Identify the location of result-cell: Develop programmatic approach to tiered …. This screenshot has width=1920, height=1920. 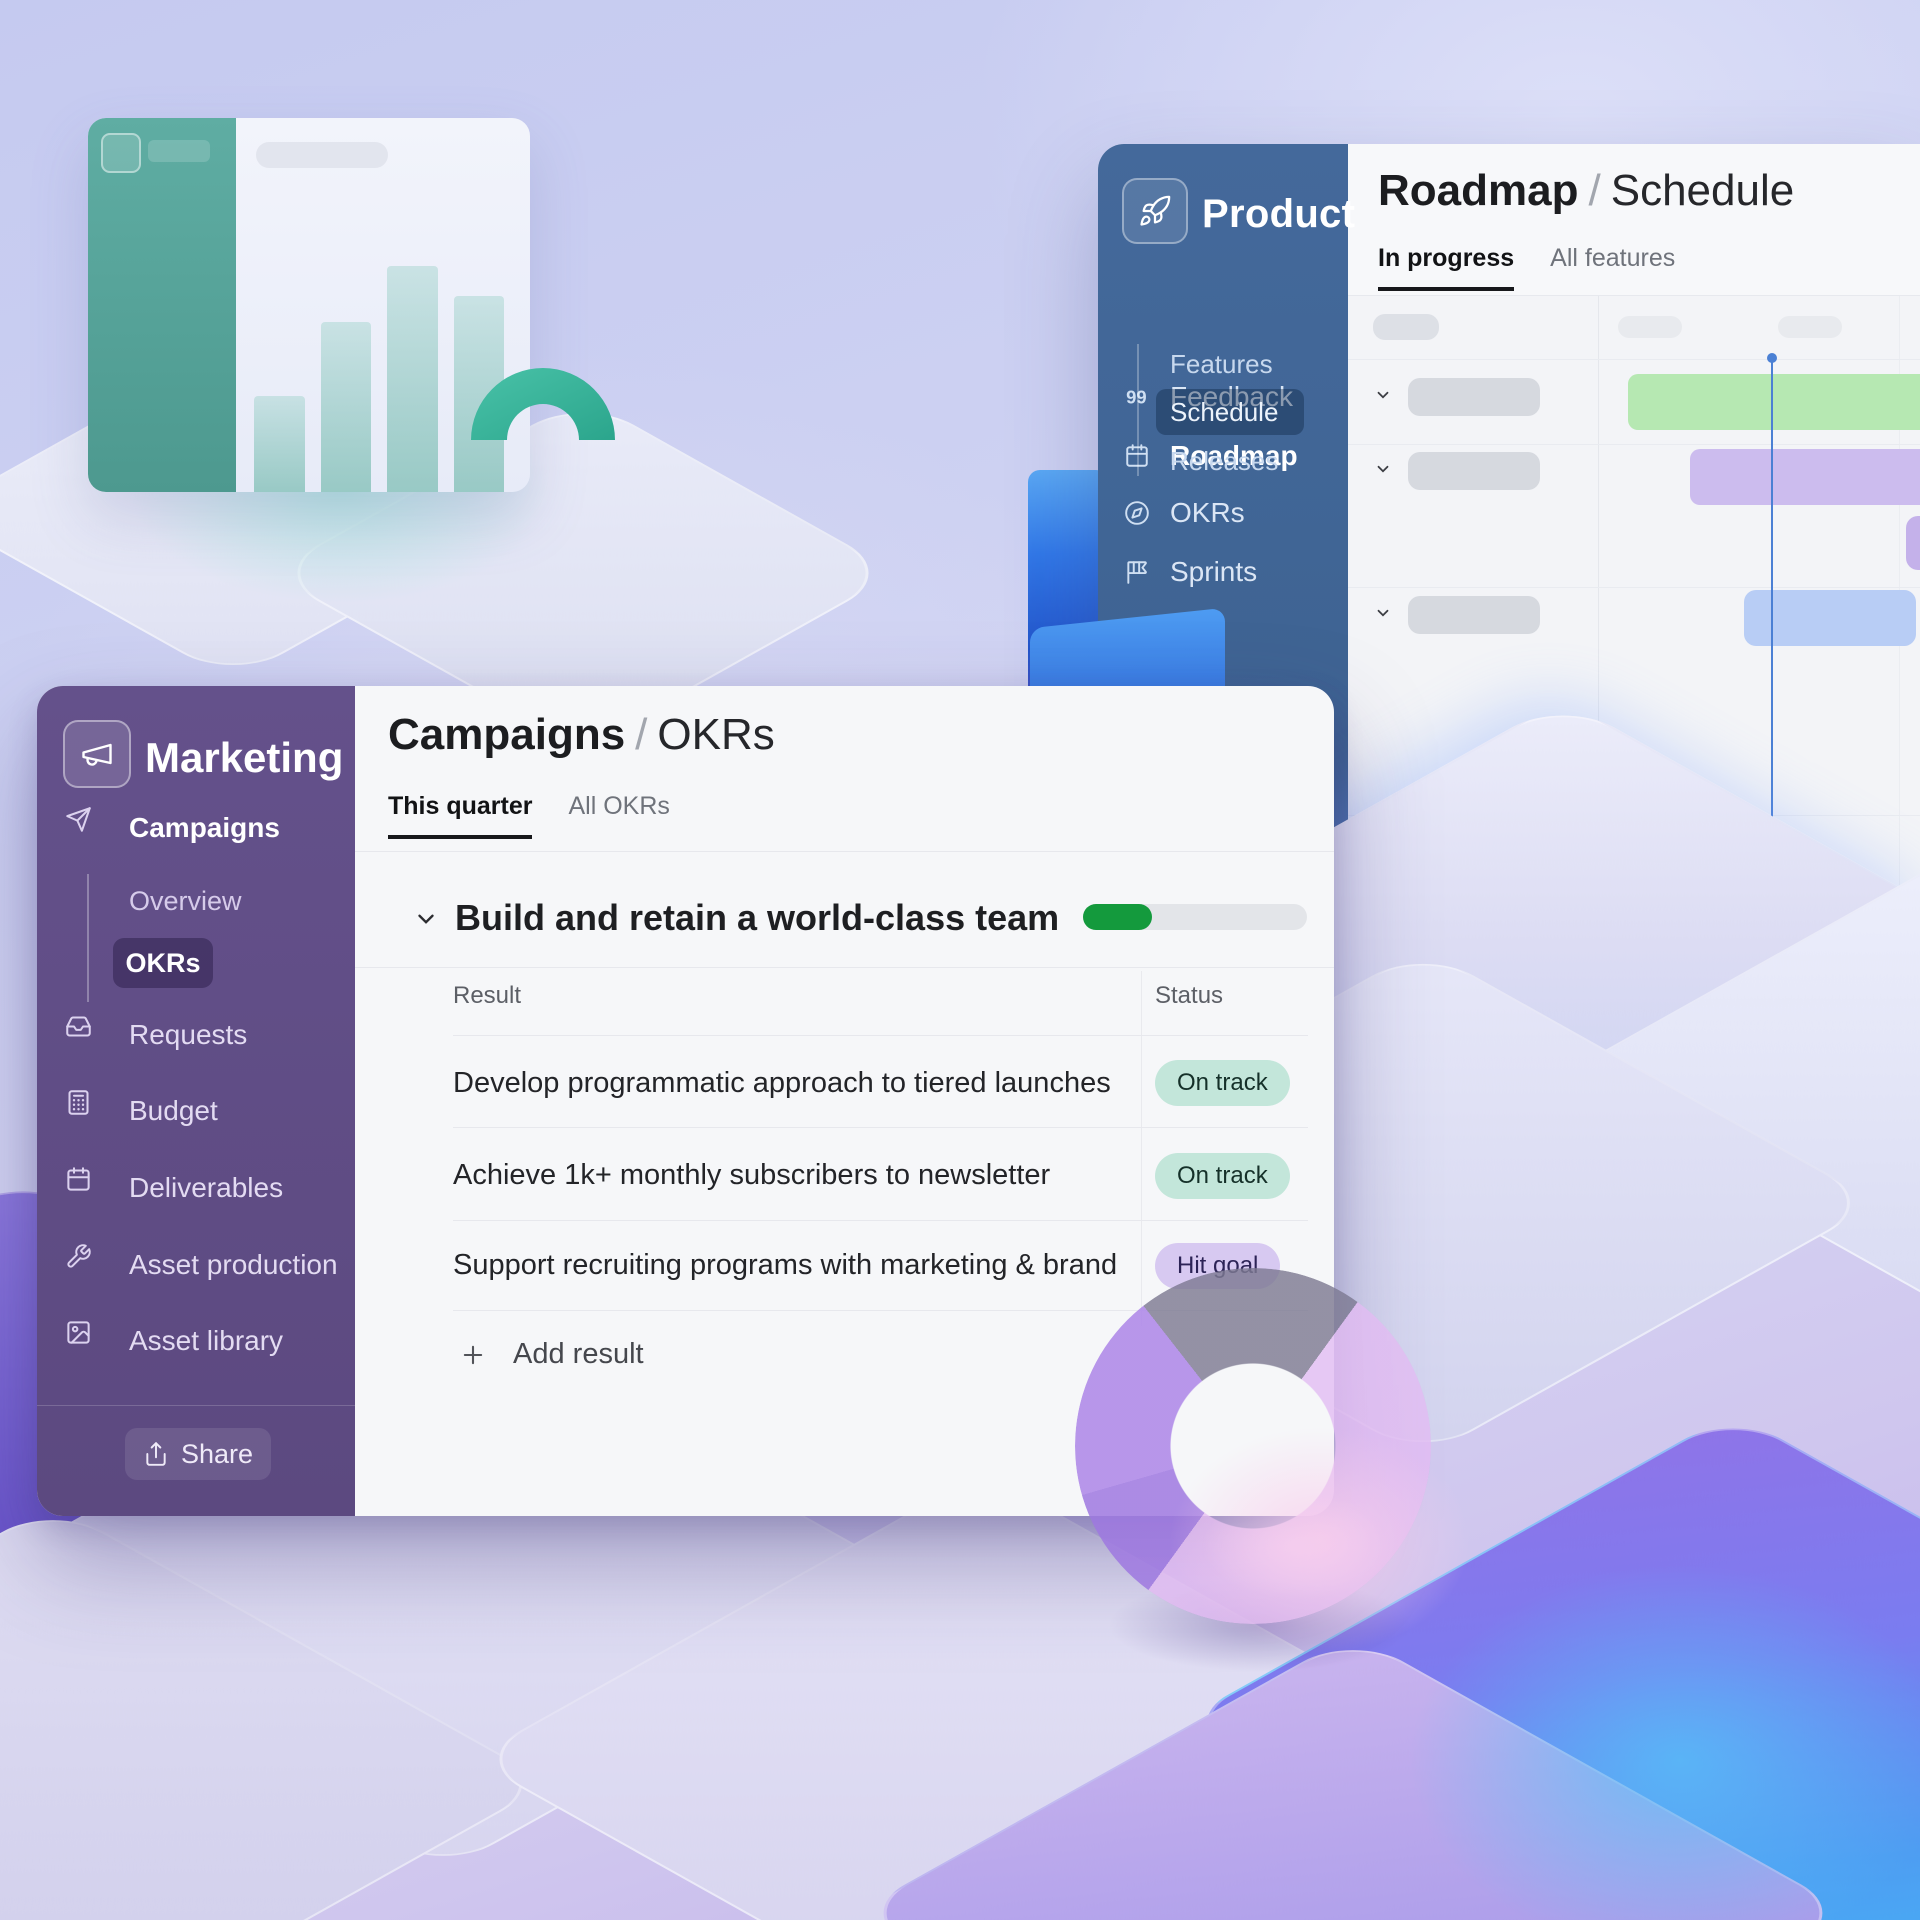
(782, 1083).